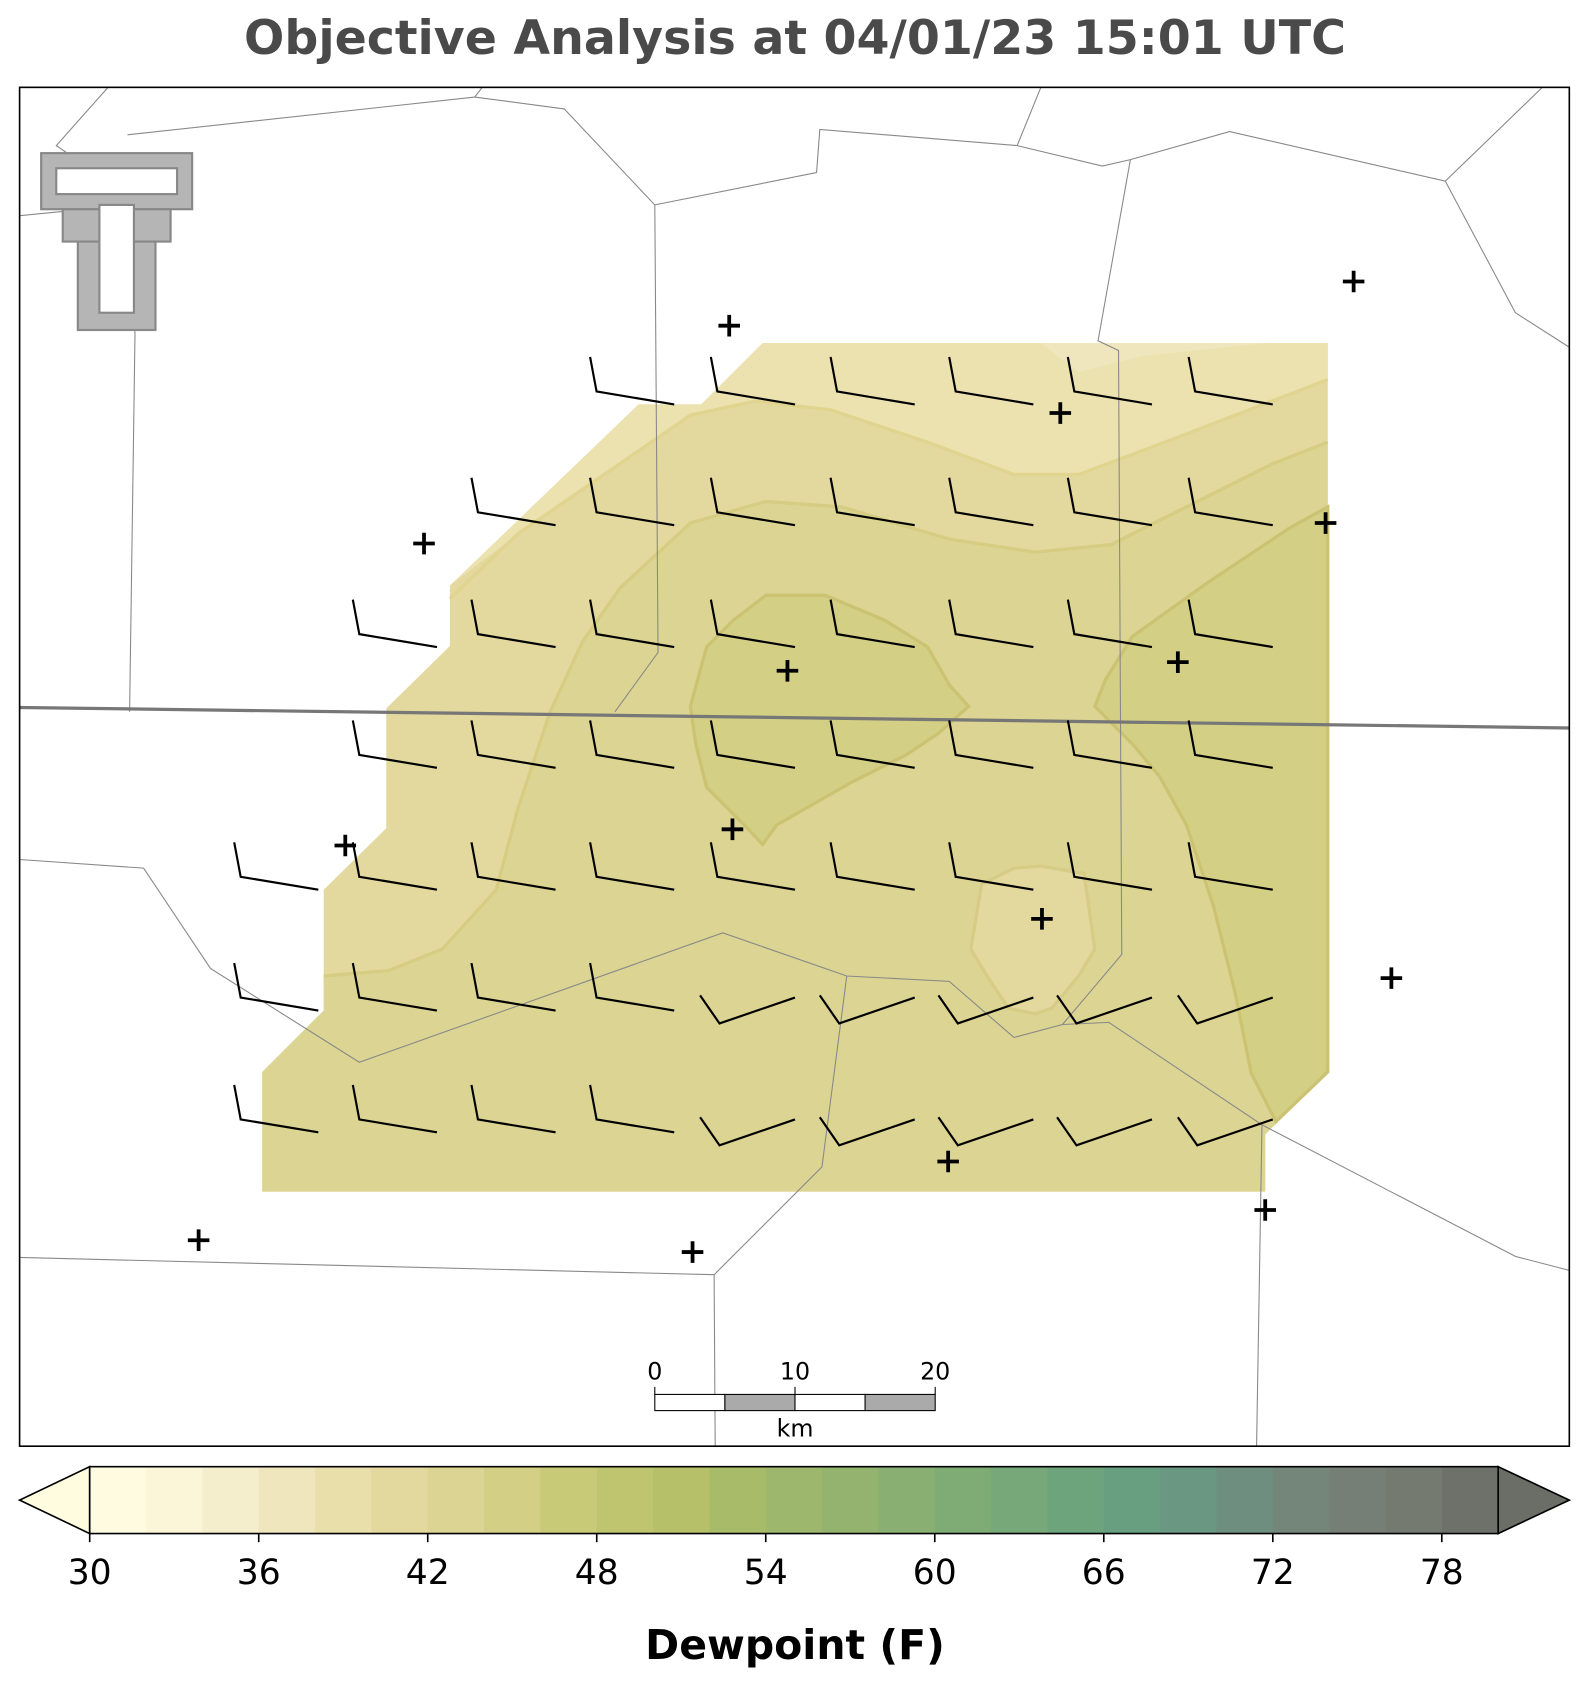 Image resolution: width=1590 pixels, height=1691 pixels. I want to click on contour-fill-top-strip, so click(1154, 357).